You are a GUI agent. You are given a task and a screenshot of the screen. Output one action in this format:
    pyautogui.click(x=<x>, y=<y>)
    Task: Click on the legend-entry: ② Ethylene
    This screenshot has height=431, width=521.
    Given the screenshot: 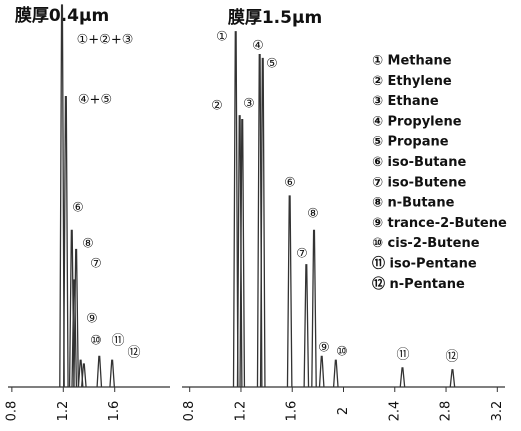 What is the action you would take?
    pyautogui.click(x=412, y=81)
    